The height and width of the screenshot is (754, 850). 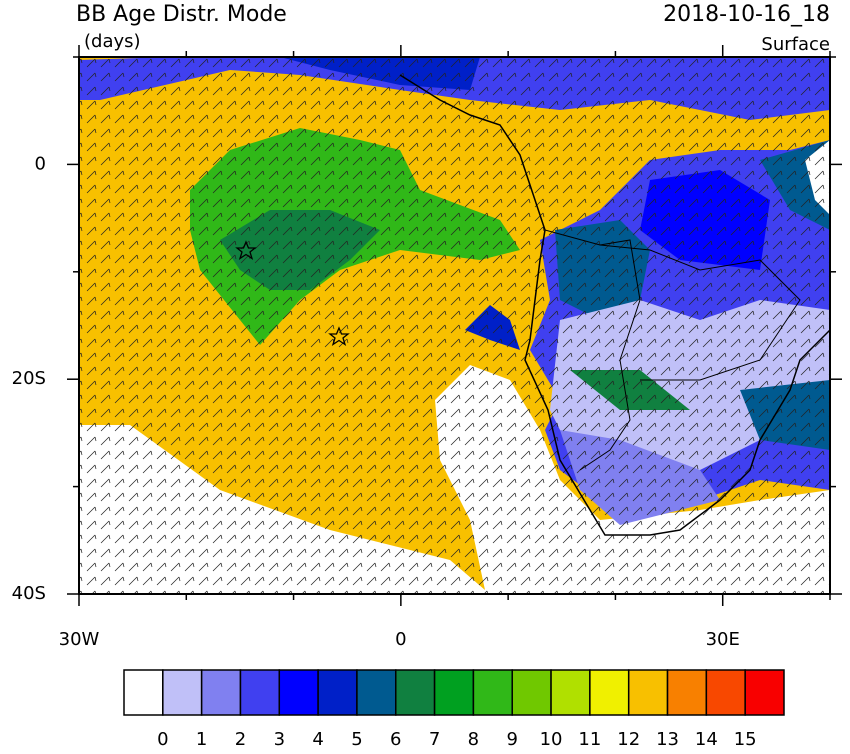 I want to click on colorbar-label: 10, so click(x=551, y=739).